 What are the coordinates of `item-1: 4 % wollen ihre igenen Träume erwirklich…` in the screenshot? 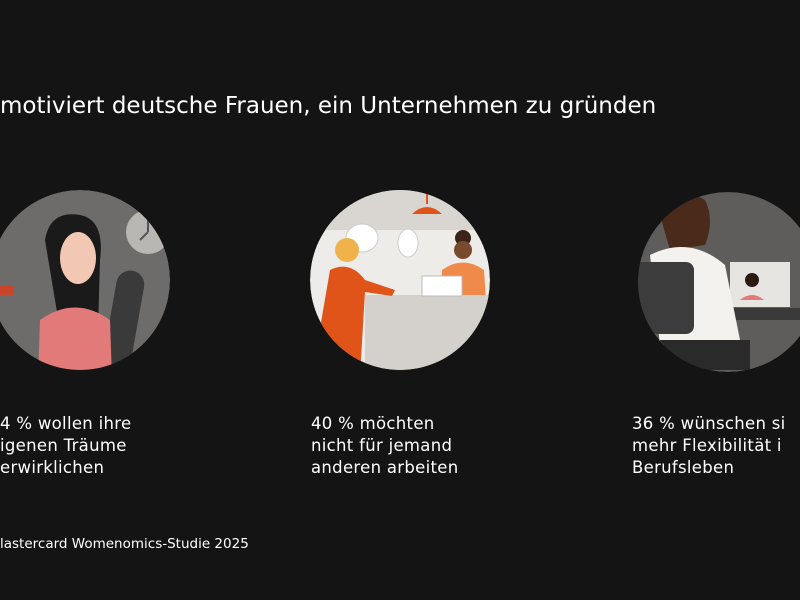 It's located at (65, 445).